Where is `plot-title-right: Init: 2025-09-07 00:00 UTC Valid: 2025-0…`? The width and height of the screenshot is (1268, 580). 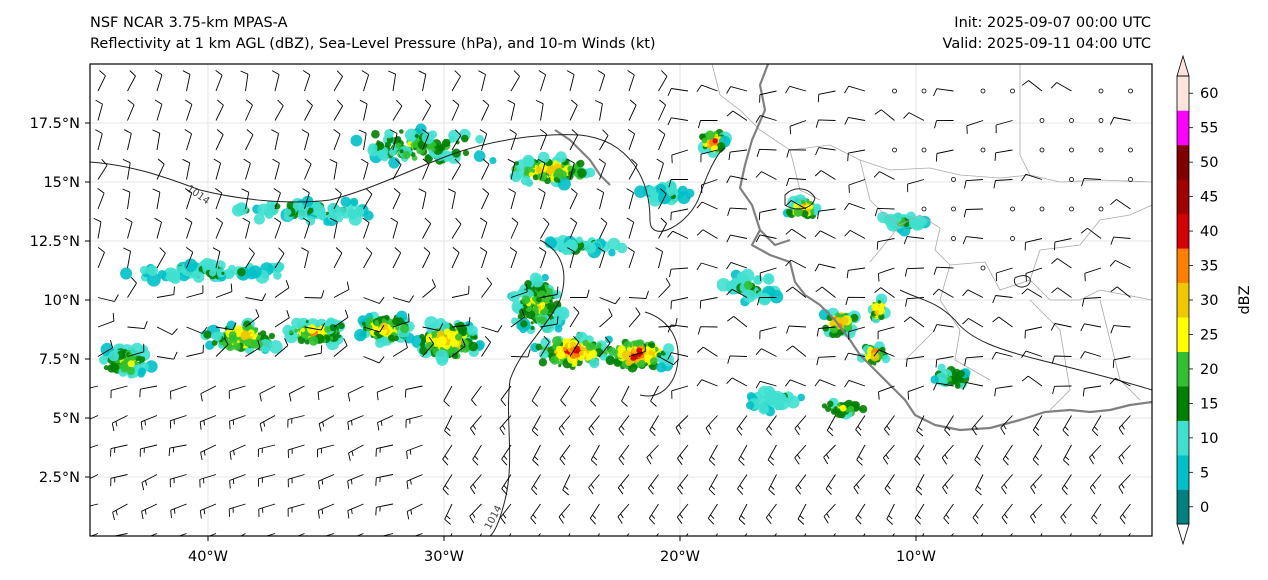 plot-title-right: Init: 2025-09-07 00:00 UTC Valid: 2025-0… is located at coordinates (1047, 34).